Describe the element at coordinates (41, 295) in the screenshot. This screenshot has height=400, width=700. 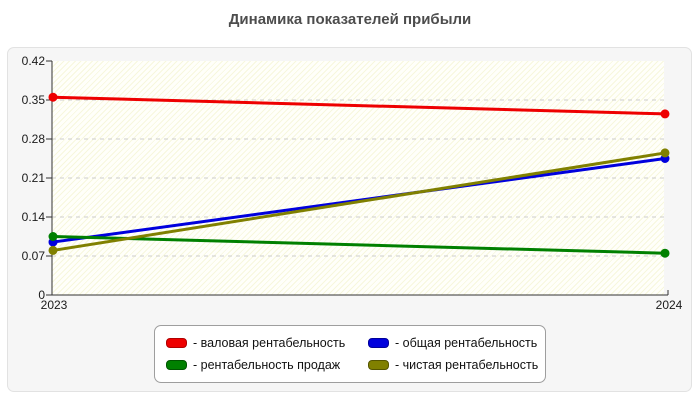
I see `y-axis-tick-label: 0` at that location.